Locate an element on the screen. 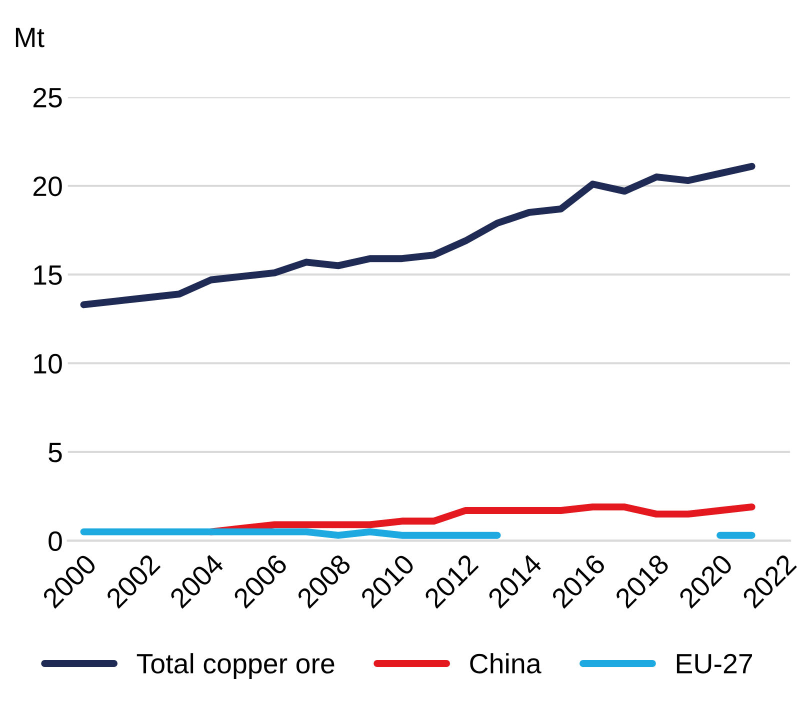  legend-label: Total copper ore is located at coordinates (235, 666).